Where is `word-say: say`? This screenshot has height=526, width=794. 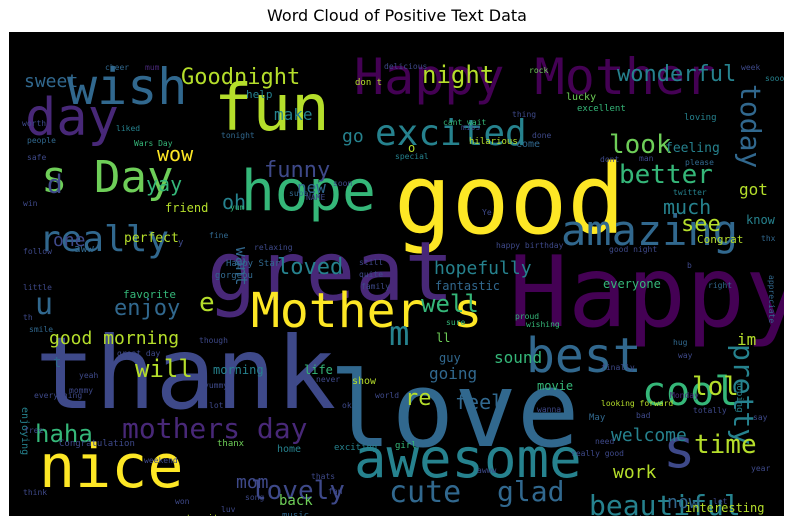 word-say: say is located at coordinates (760, 417).